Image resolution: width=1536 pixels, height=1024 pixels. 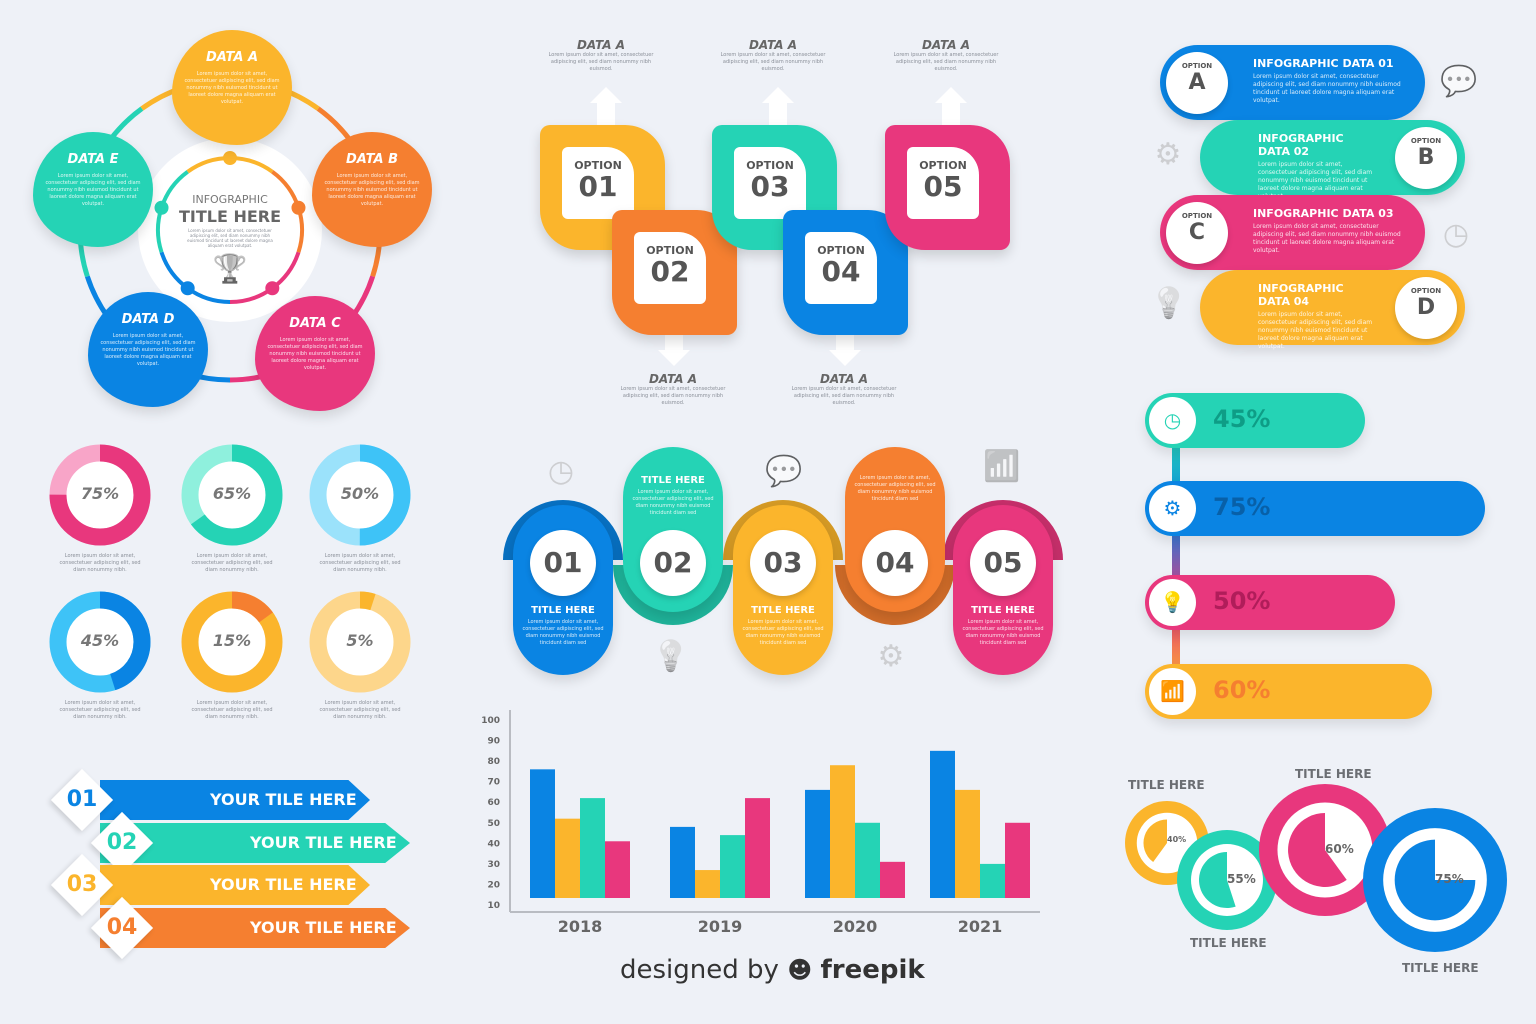 What do you see at coordinates (1242, 690) in the screenshot?
I see `progress-value: 60%` at bounding box center [1242, 690].